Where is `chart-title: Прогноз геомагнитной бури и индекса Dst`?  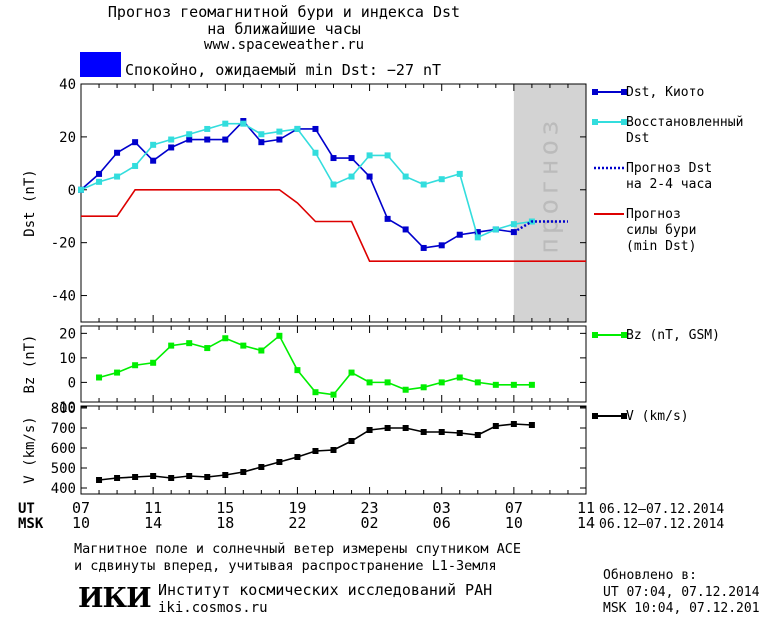
chart-title: Прогноз геомагнитной бури и индекса Dst is located at coordinates (284, 12).